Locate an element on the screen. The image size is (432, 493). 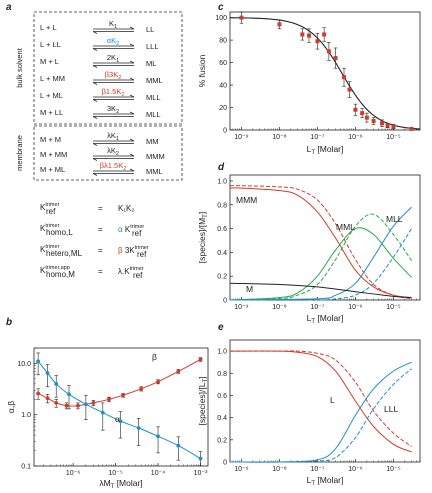
b-series-α is located at coordinates (119, 409).